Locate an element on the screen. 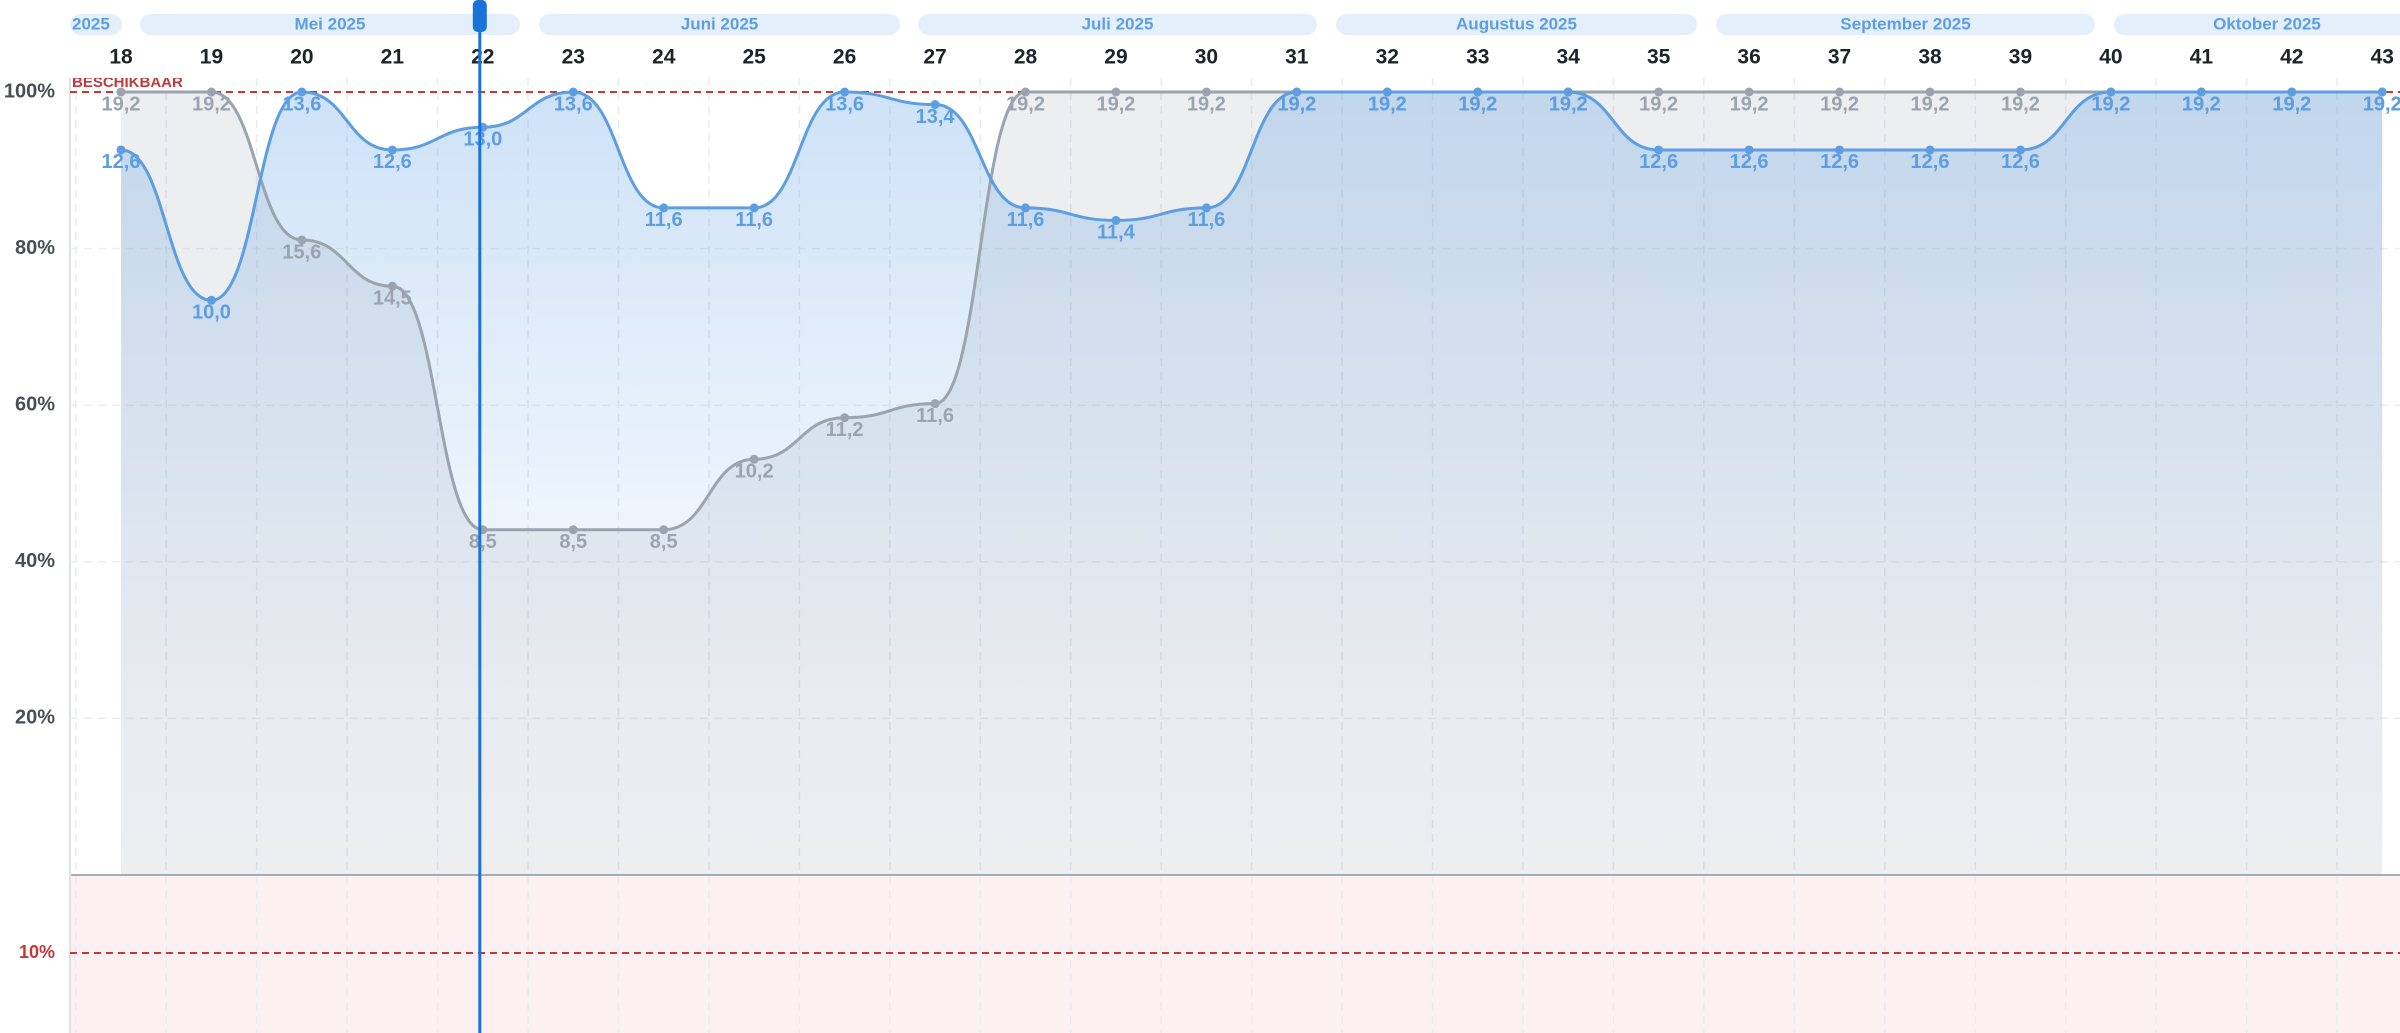 Image resolution: width=2400 pixels, height=1033 pixels. month-label: Mei 2025 is located at coordinates (330, 23).